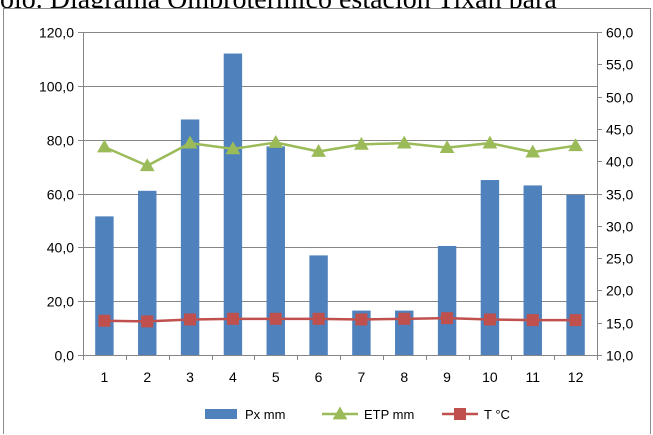 This screenshot has height=435, width=653. Describe the element at coordinates (362, 377) in the screenshot. I see `x-axis-tick-label: 7` at that location.